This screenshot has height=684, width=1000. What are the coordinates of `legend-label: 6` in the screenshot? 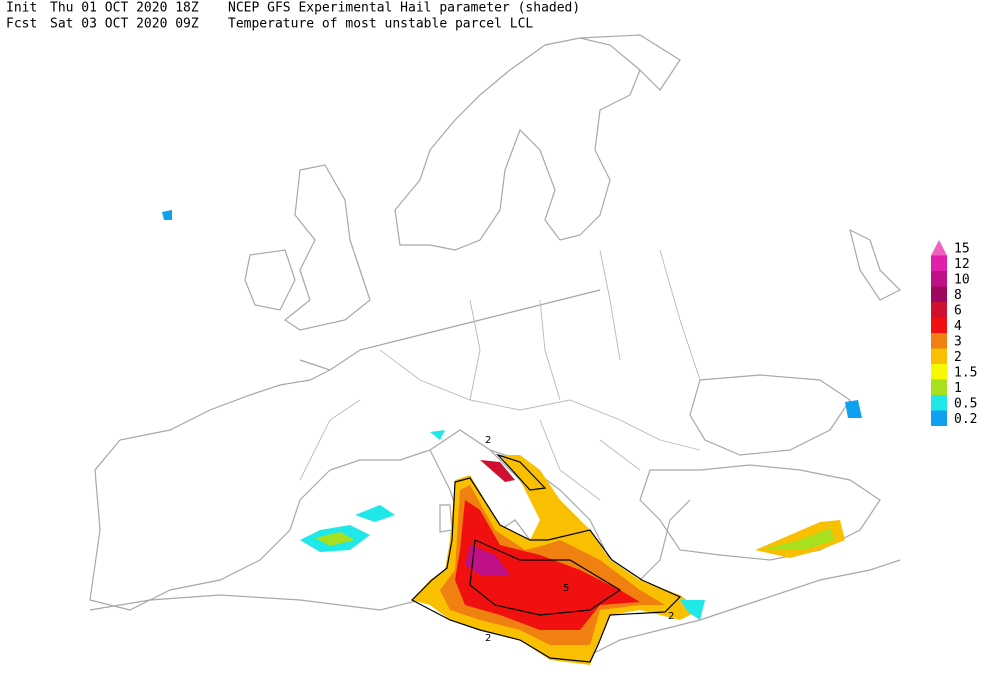 It's located at (958, 310).